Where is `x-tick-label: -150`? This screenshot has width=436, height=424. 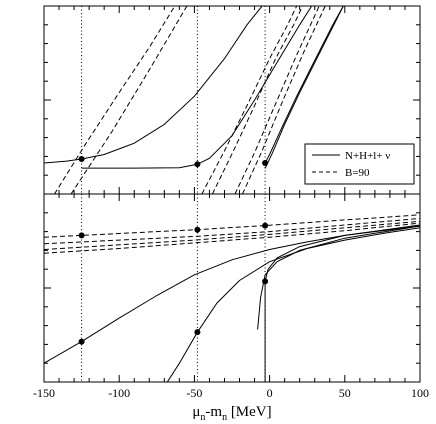 x-tick-label: -150 is located at coordinates (44, 393).